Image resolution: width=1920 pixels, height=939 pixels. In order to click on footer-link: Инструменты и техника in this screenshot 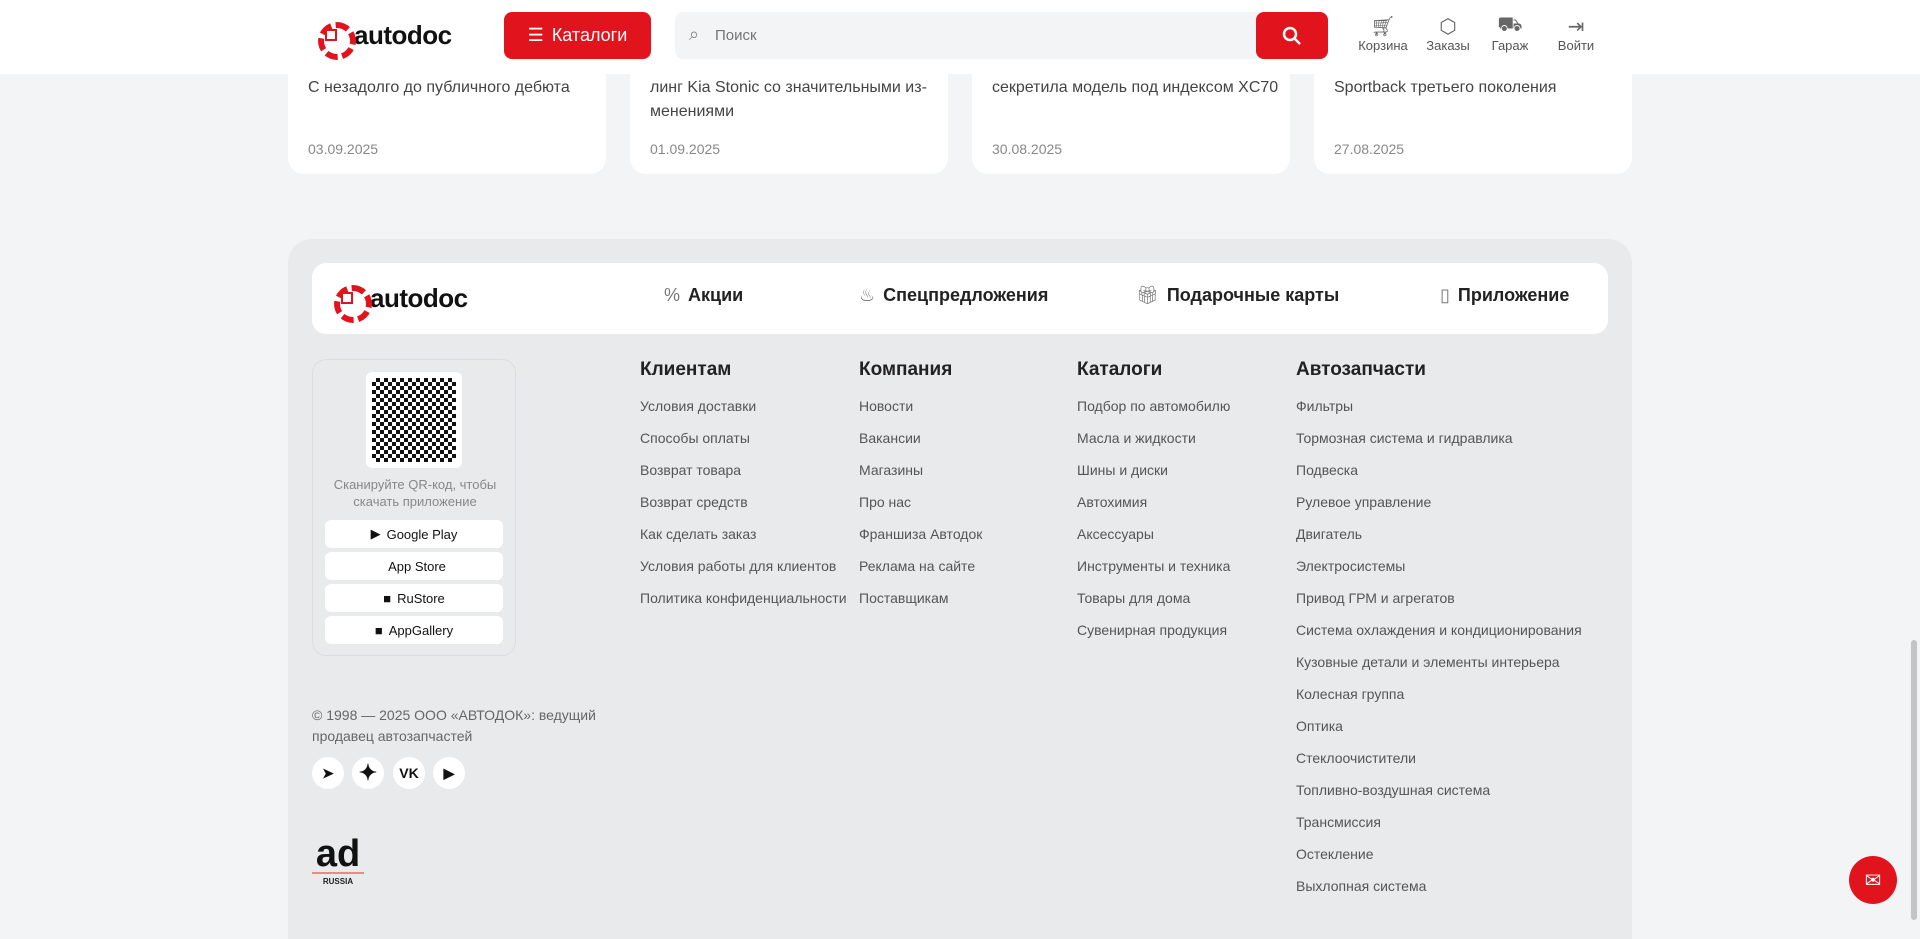, I will do `click(1154, 566)`.